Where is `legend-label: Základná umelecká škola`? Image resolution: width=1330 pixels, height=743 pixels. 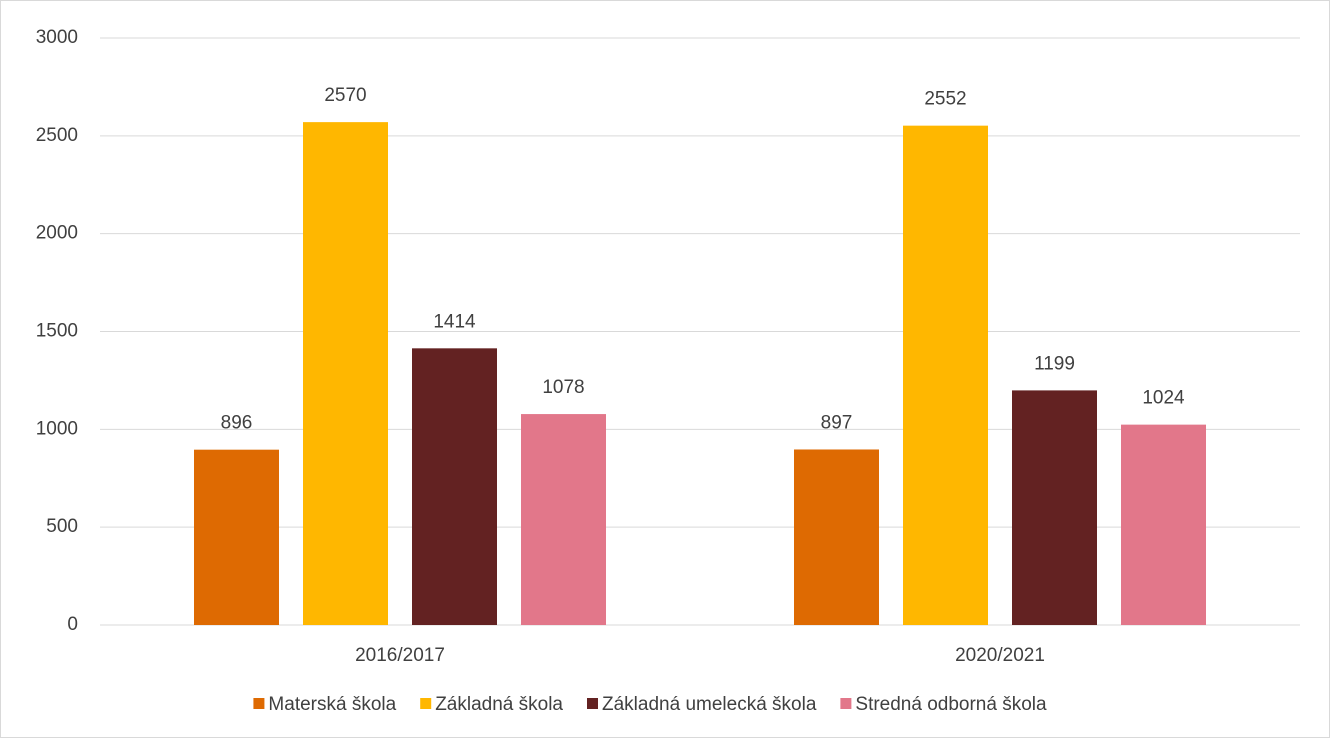 legend-label: Základná umelecká škola is located at coordinates (709, 704).